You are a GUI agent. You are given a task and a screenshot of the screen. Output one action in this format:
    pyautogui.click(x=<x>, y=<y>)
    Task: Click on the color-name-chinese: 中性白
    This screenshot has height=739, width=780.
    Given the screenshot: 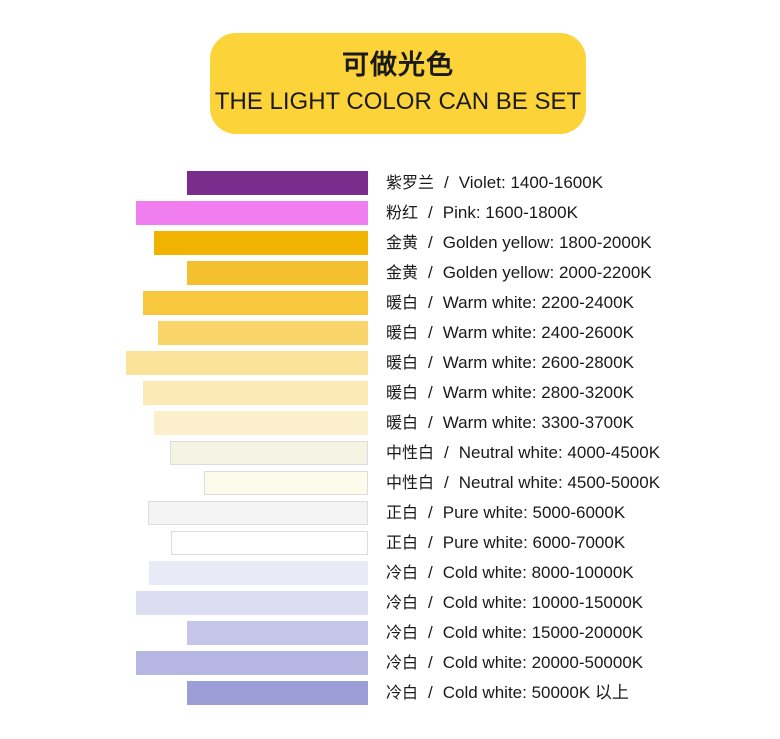 What is the action you would take?
    pyautogui.click(x=410, y=452)
    